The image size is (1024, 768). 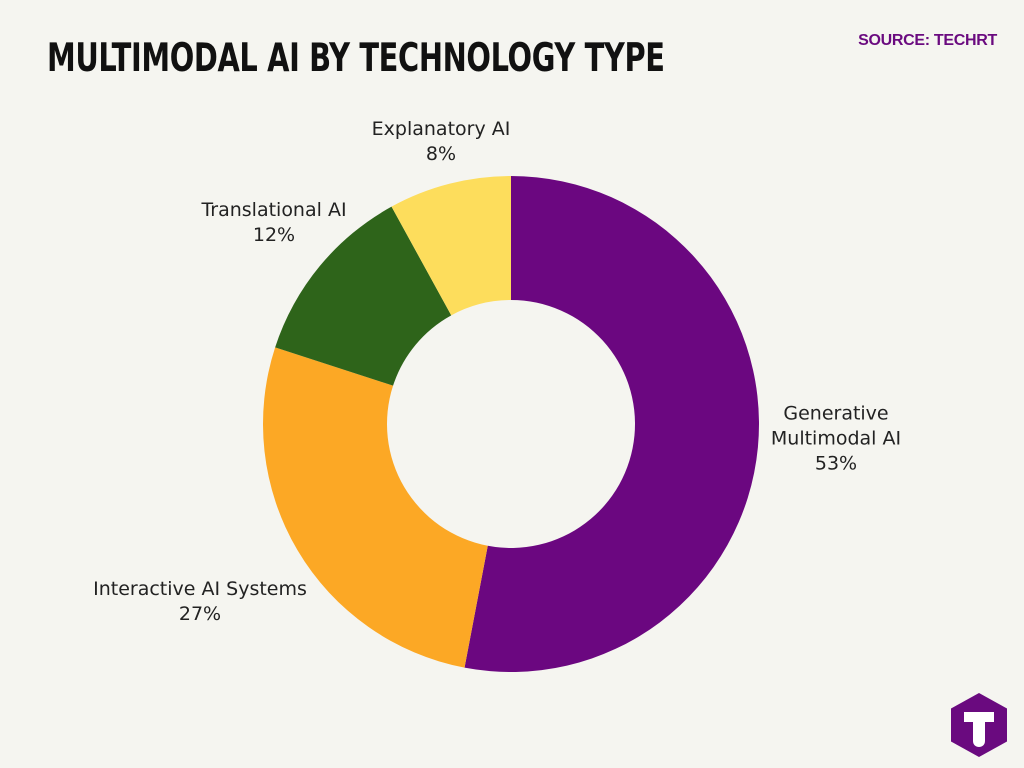 I want to click on techrt-t-logo-icon, so click(x=979, y=725).